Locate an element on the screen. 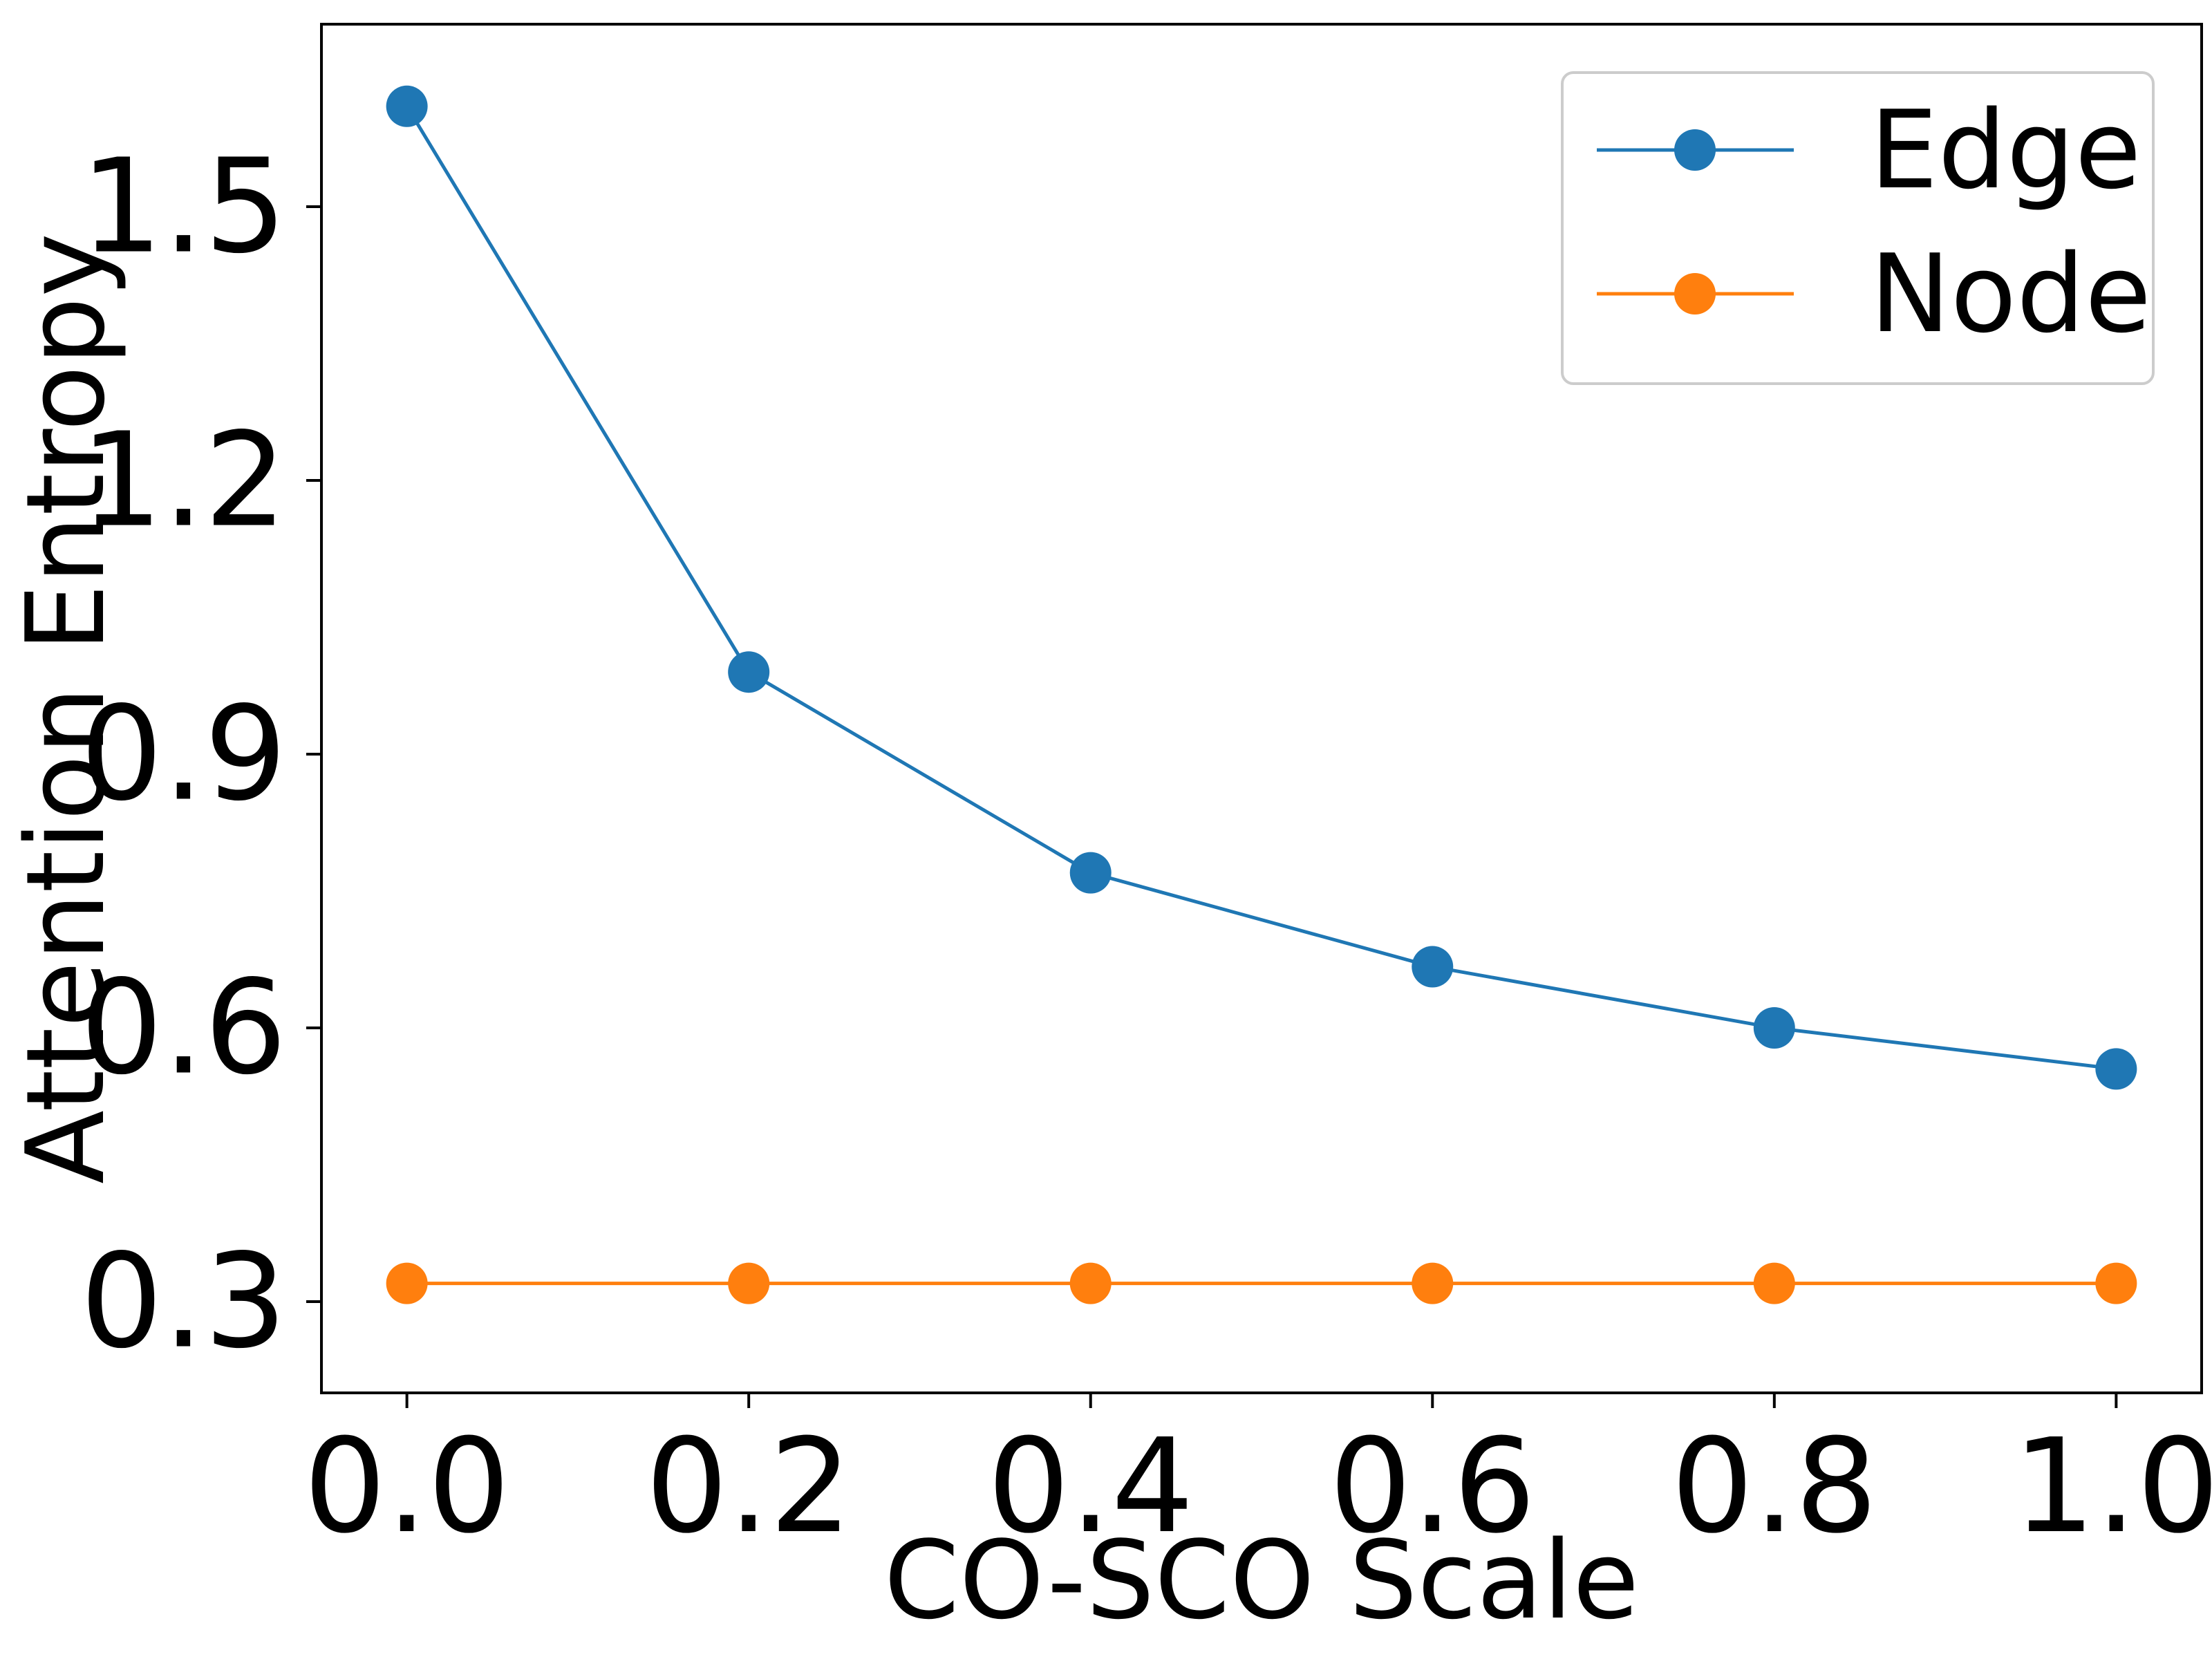 The width and height of the screenshot is (2212, 1659). x-tick-label: 0.2 is located at coordinates (749, 1487).